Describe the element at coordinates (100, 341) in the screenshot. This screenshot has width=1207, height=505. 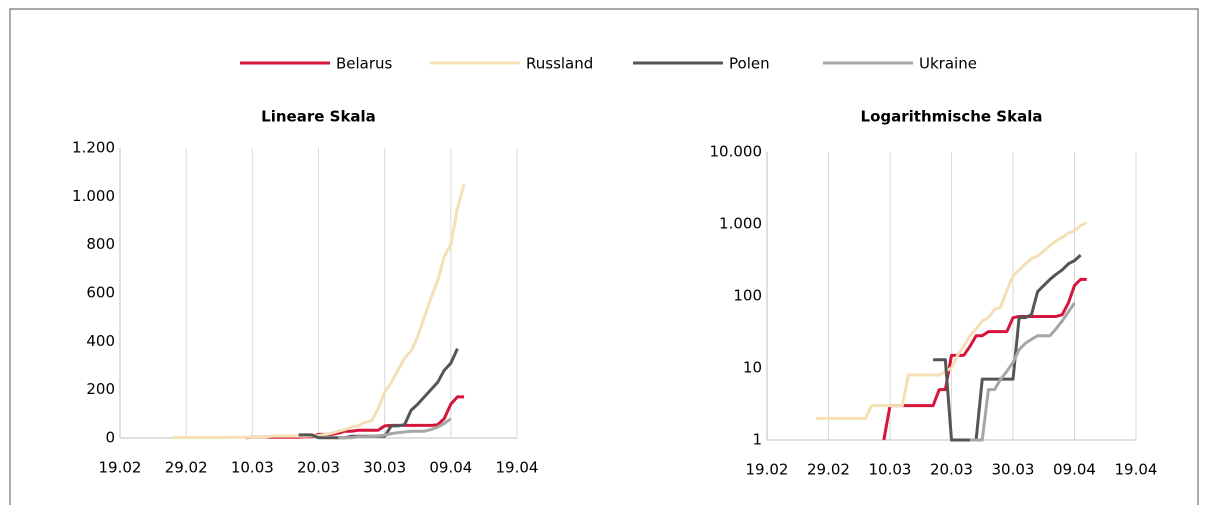
I see `y-tick-label: 400` at that location.